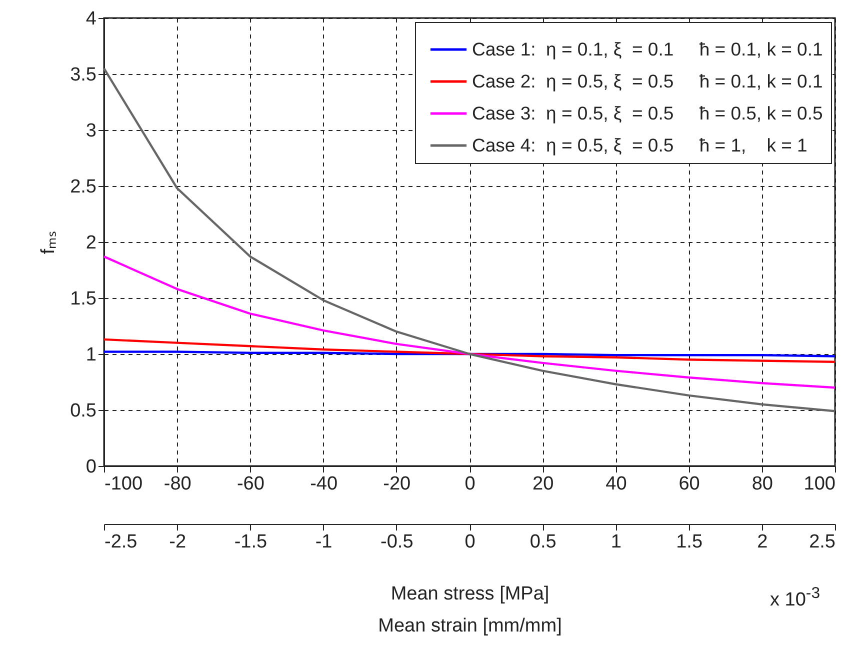 This screenshot has height=646, width=858. What do you see at coordinates (470, 484) in the screenshot?
I see `x-tick-label: 0` at bounding box center [470, 484].